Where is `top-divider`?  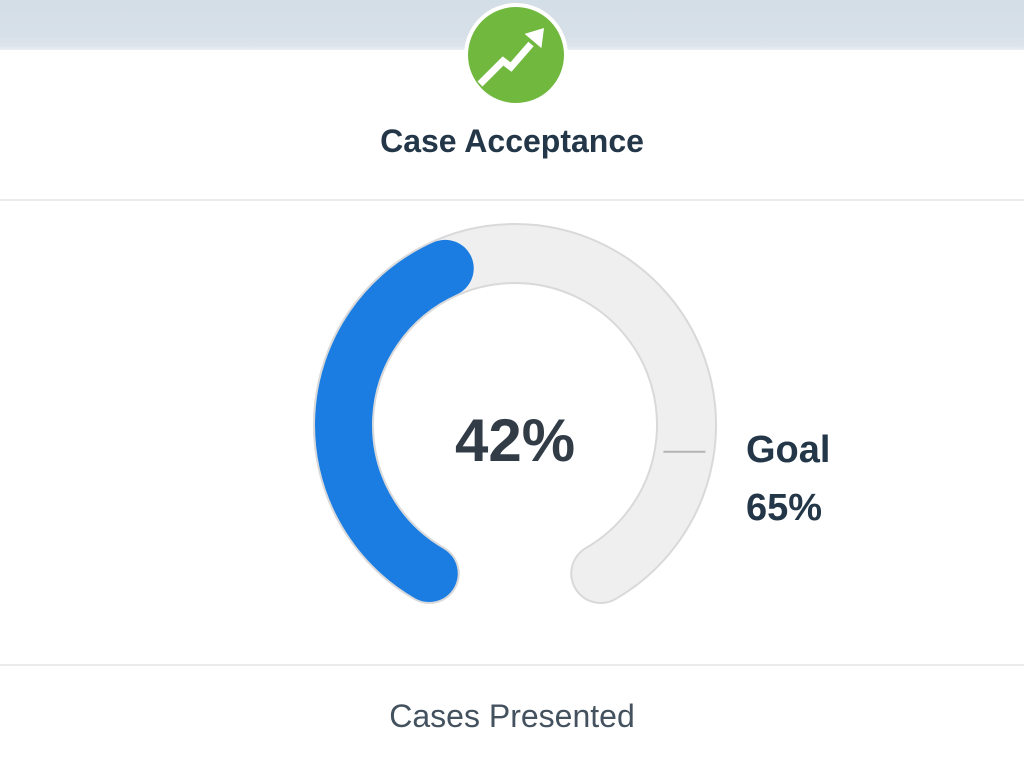 top-divider is located at coordinates (512, 200).